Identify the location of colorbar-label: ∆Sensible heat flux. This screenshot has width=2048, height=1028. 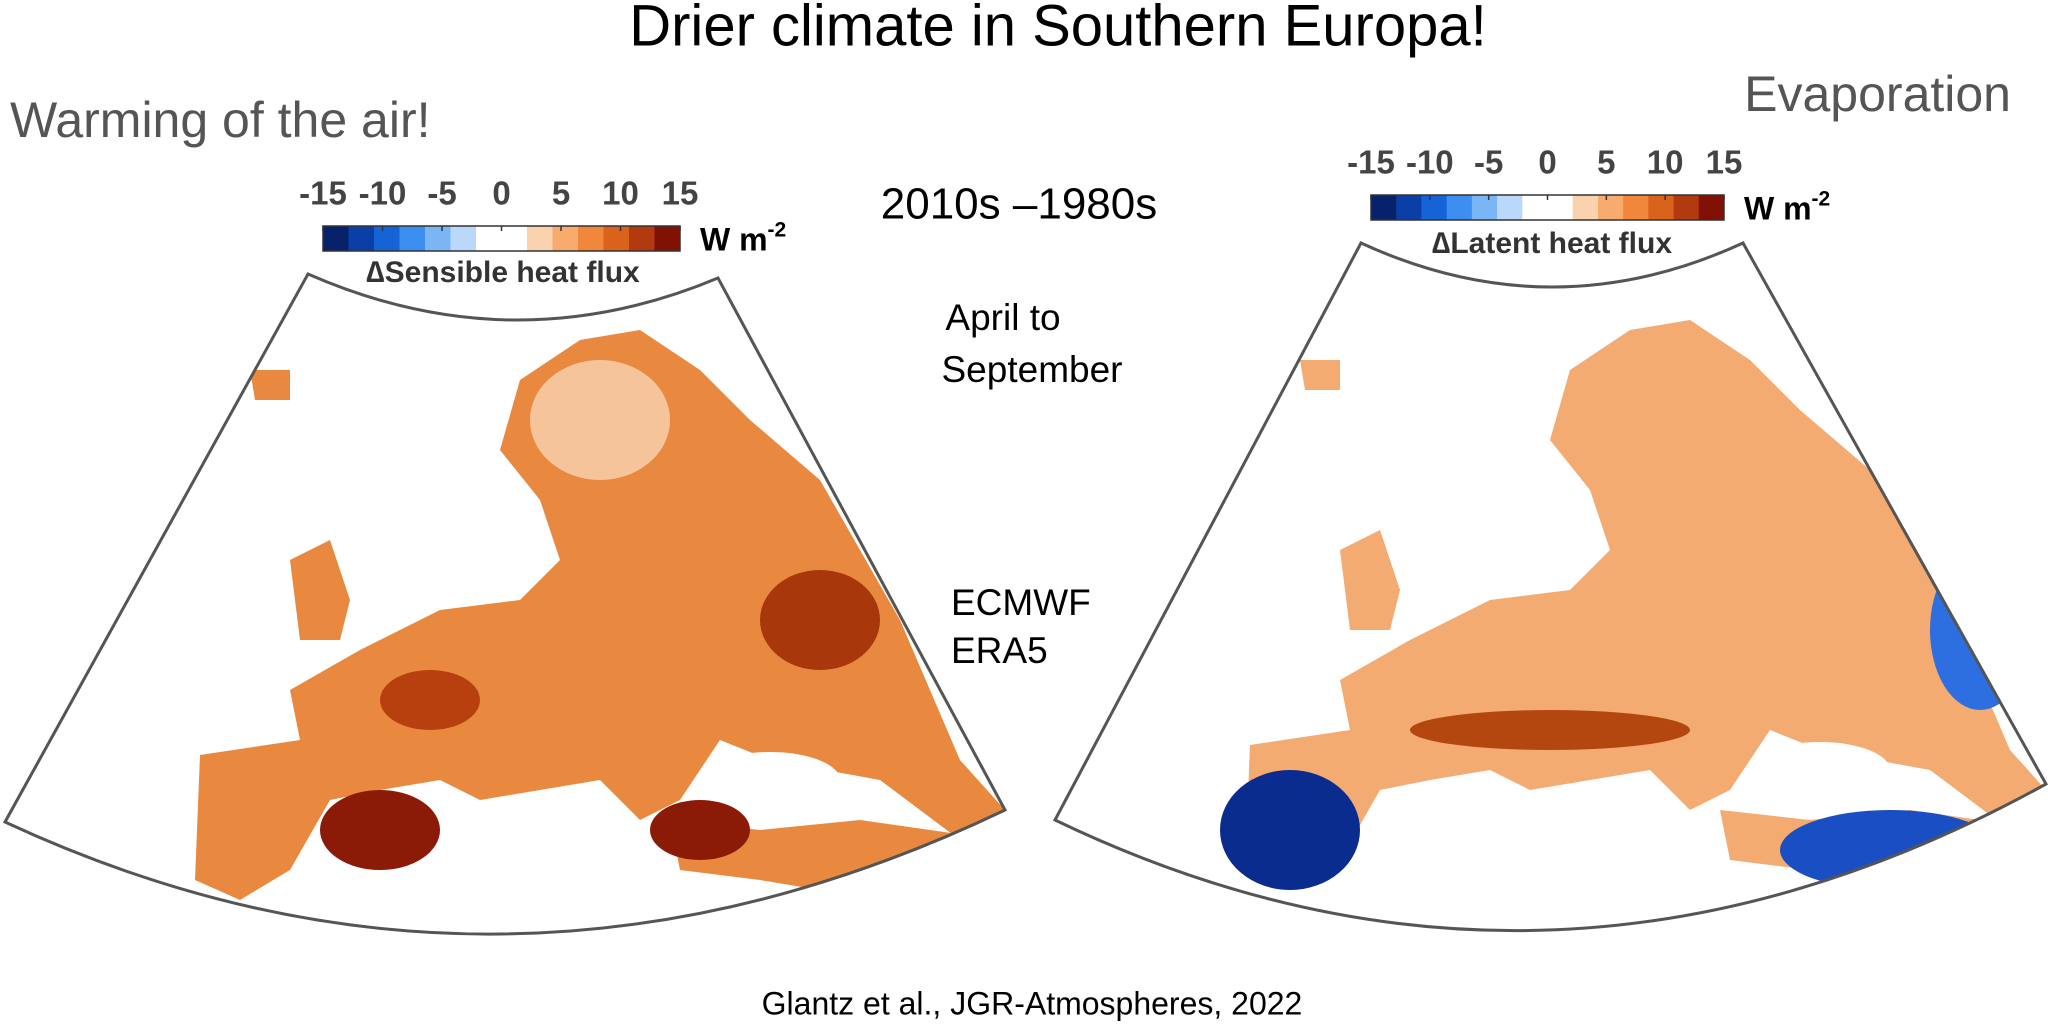
(503, 272).